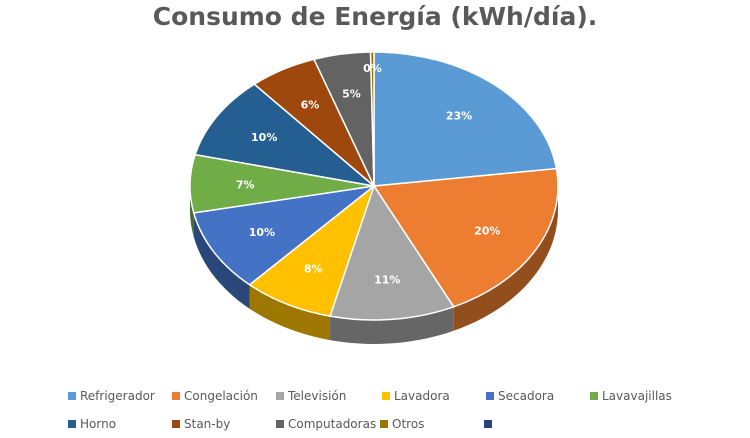 This screenshot has height=438, width=750. I want to click on legend-item-lavadora: Lavadora, so click(434, 396).